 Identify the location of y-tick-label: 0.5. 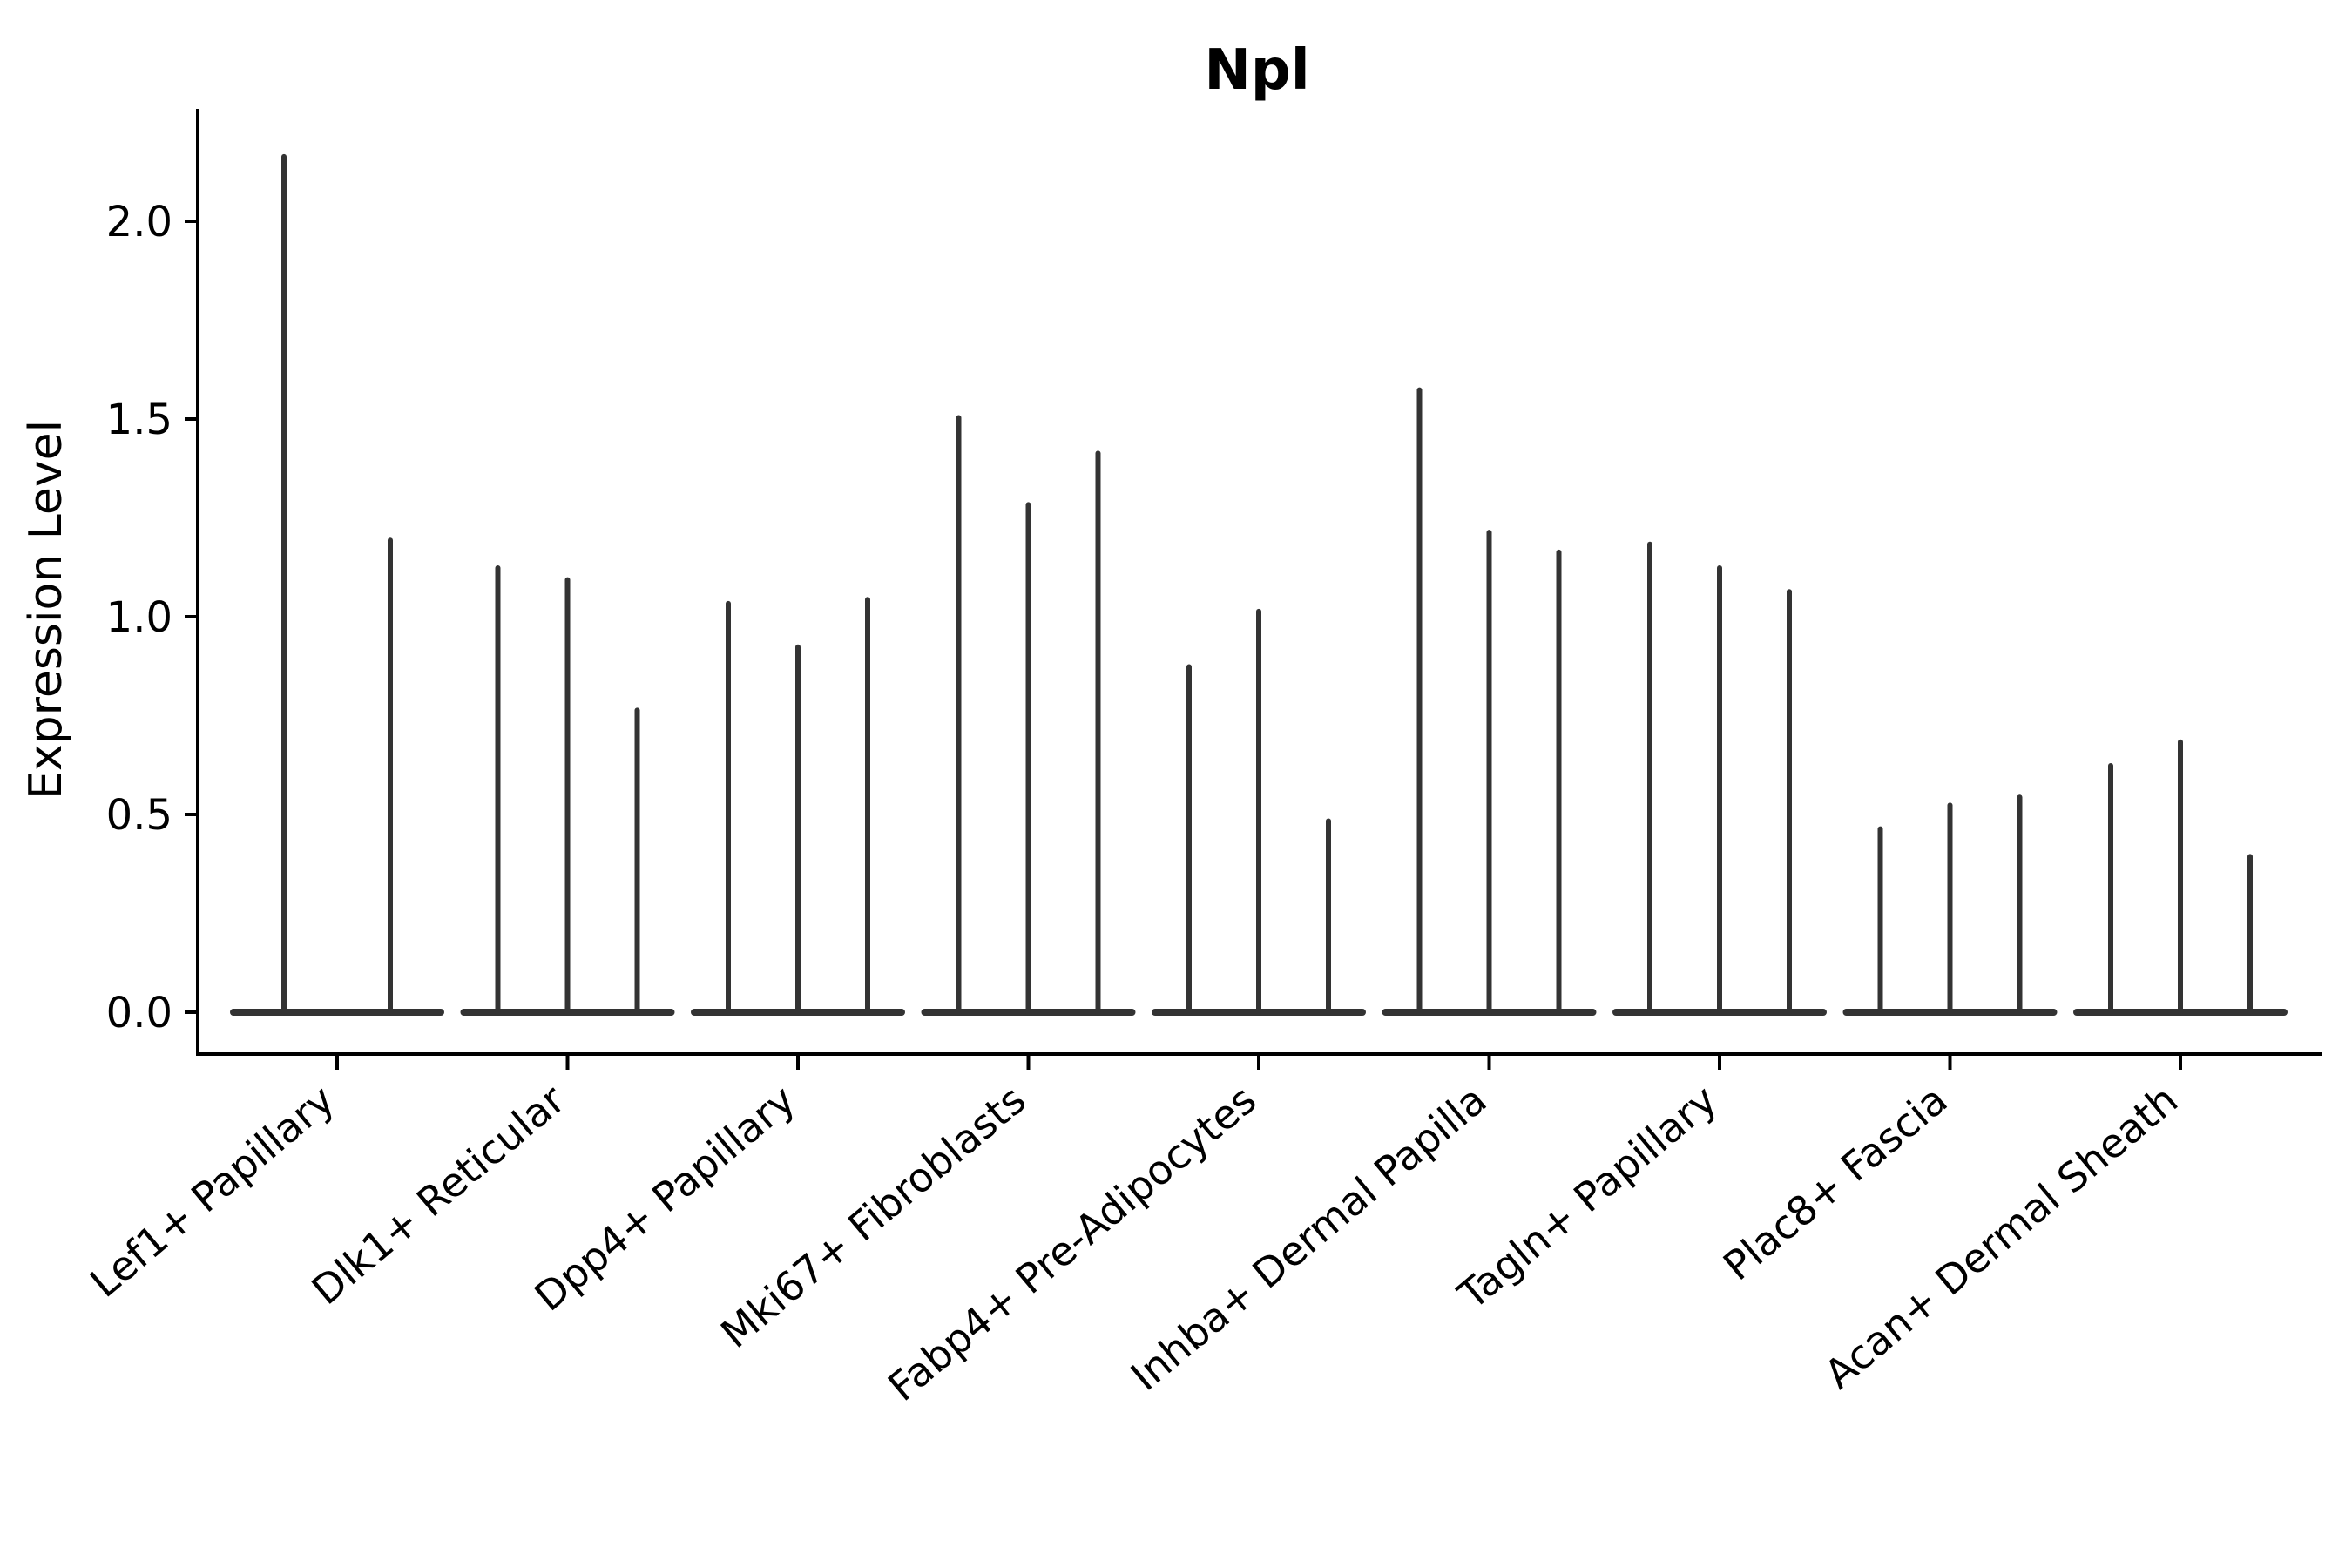
(139, 815).